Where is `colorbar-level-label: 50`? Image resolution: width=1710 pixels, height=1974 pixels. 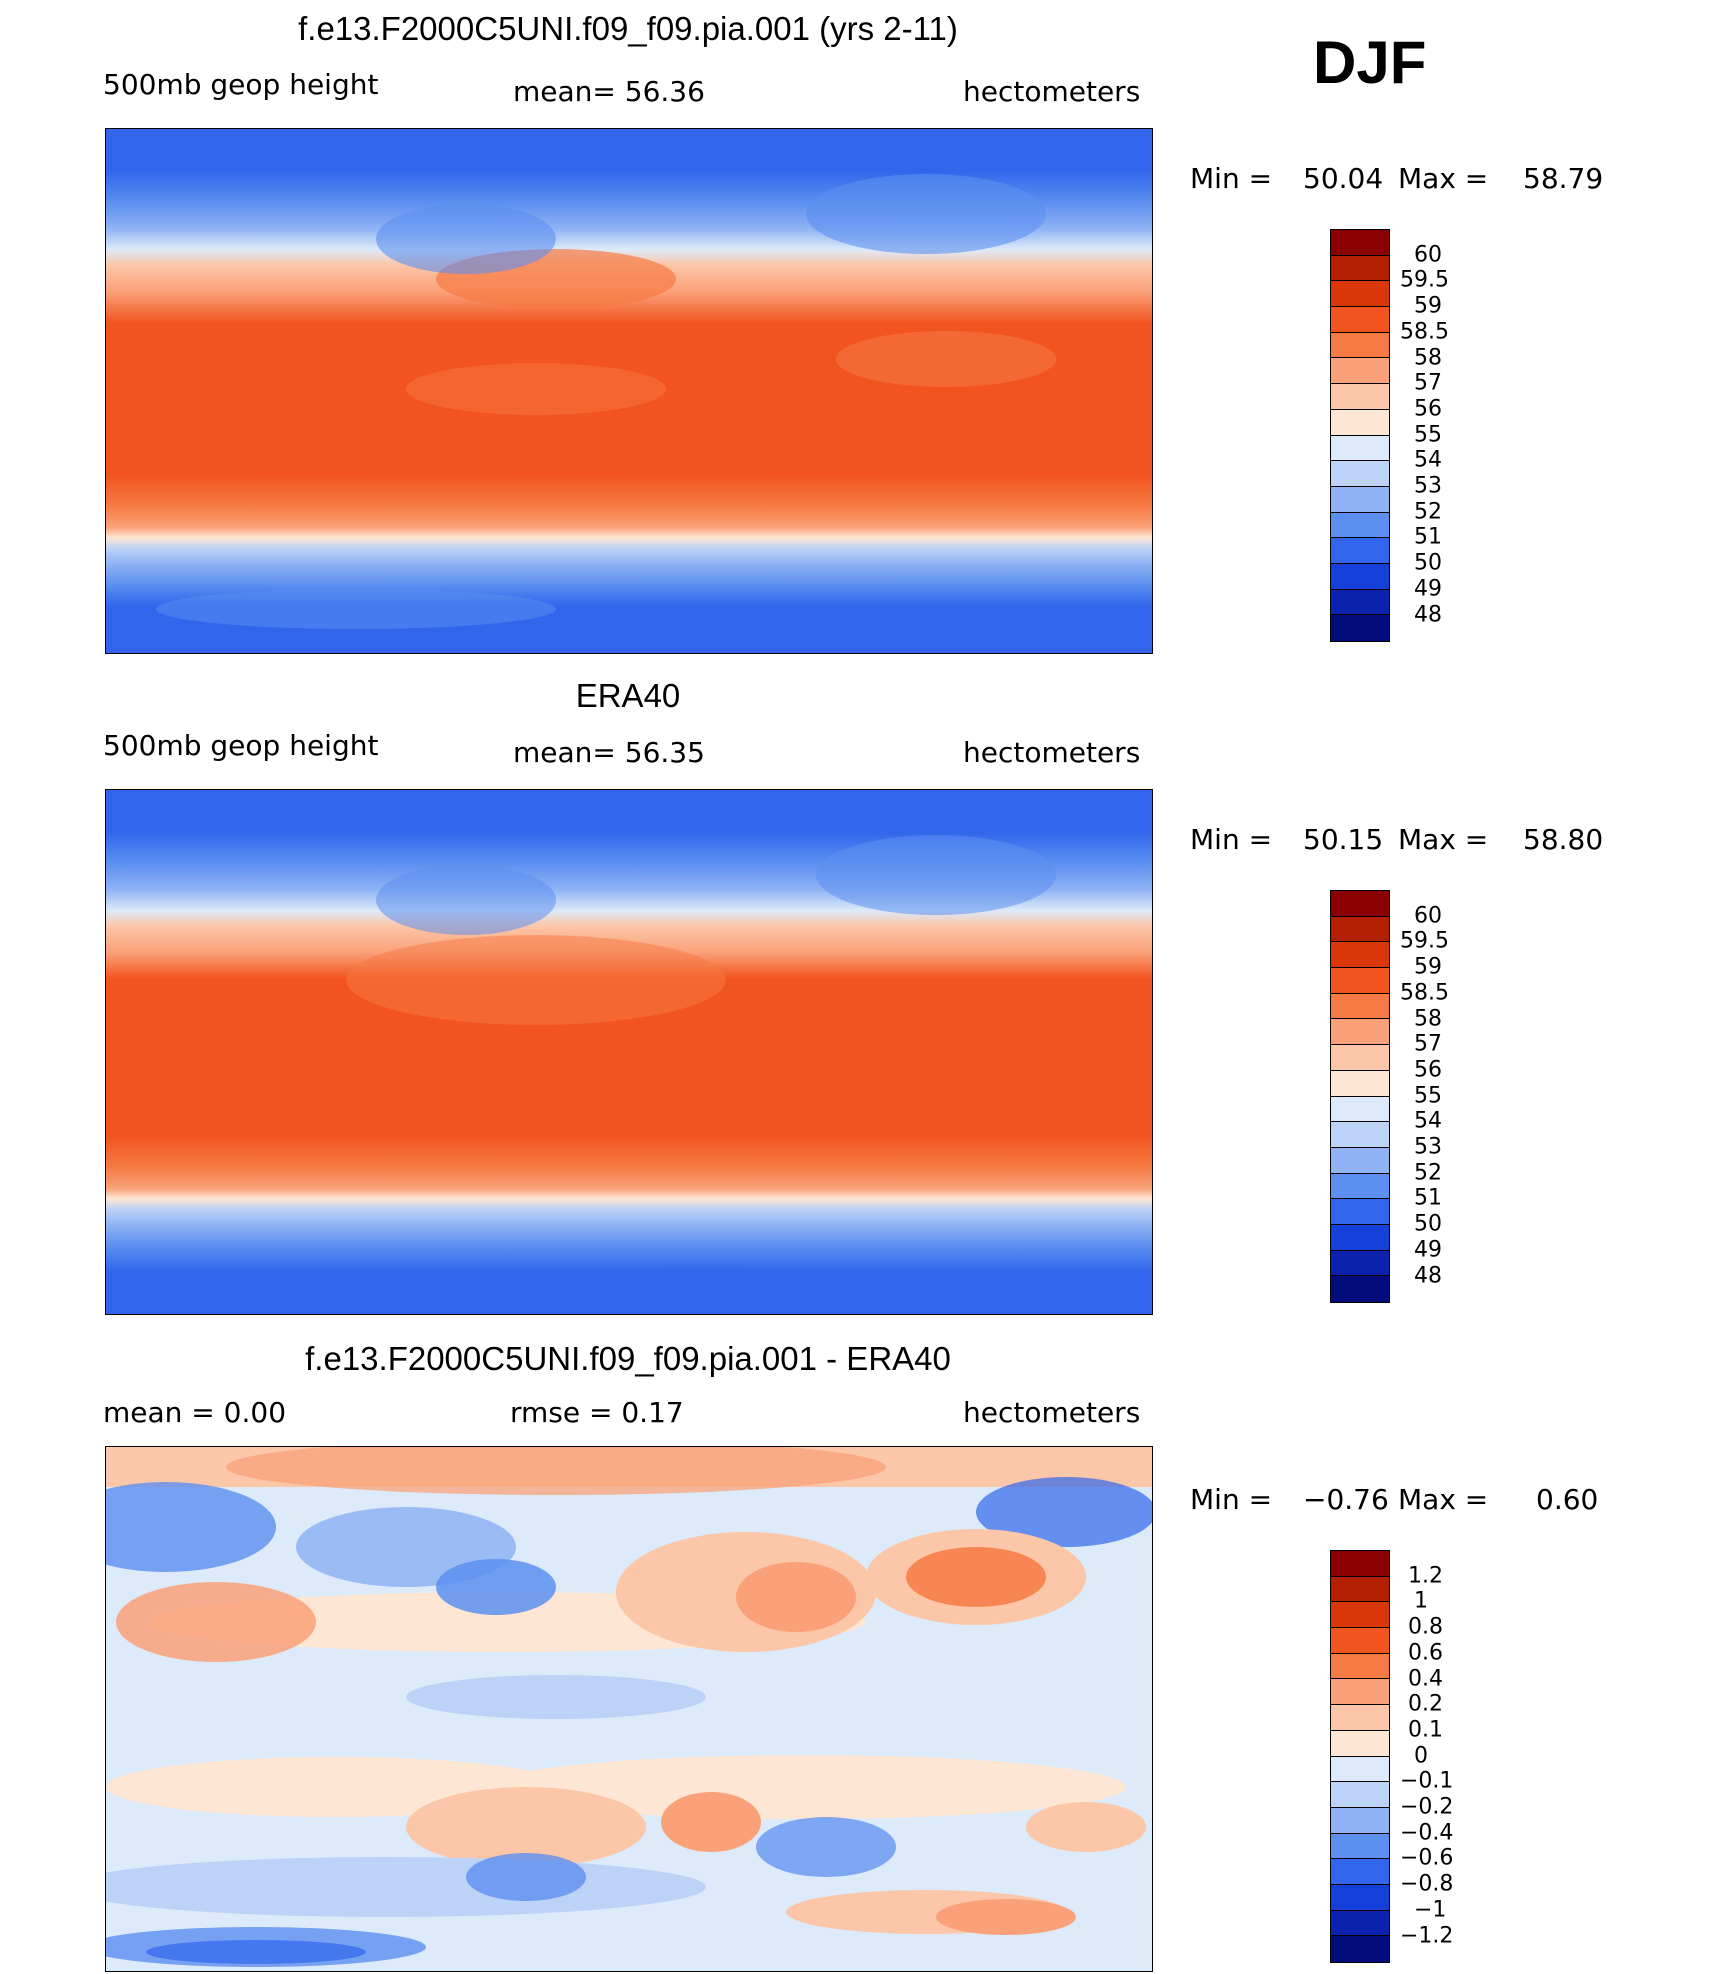 colorbar-level-label: 50 is located at coordinates (1428, 563).